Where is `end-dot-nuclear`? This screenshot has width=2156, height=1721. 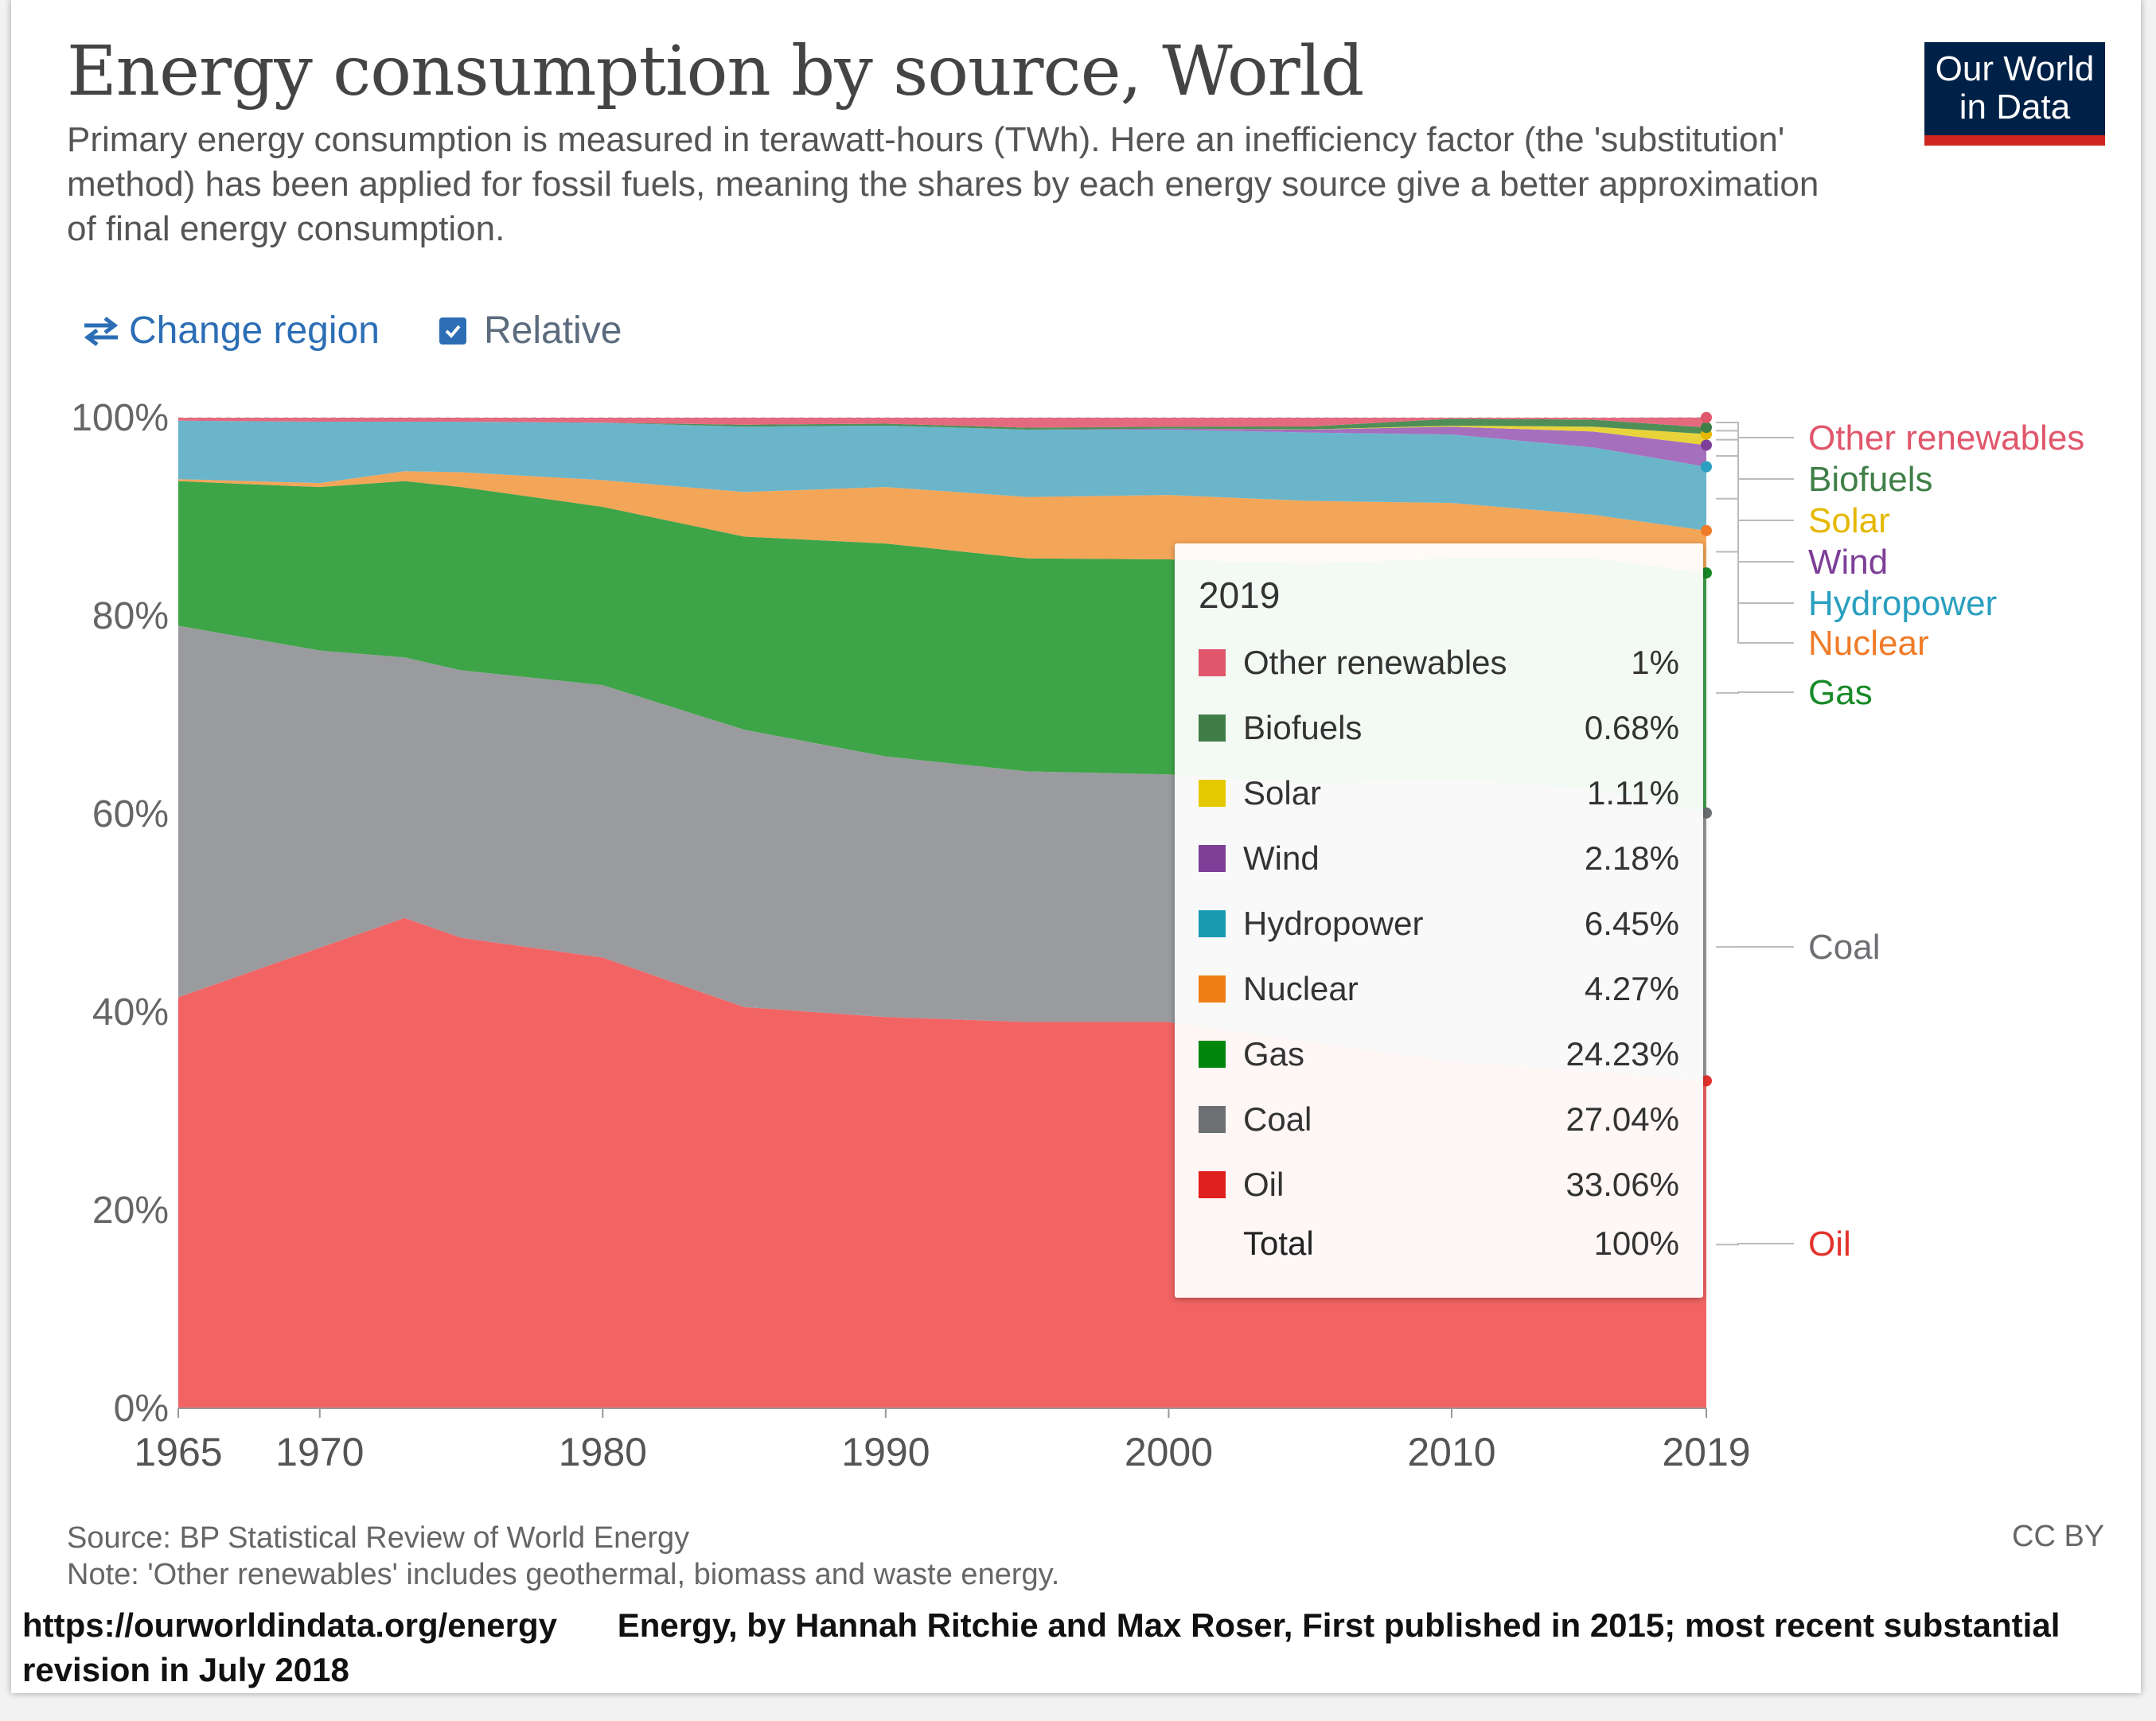
end-dot-nuclear is located at coordinates (1706, 530).